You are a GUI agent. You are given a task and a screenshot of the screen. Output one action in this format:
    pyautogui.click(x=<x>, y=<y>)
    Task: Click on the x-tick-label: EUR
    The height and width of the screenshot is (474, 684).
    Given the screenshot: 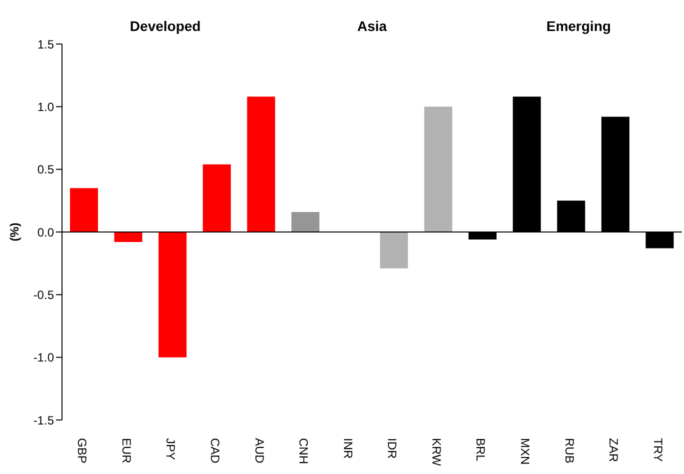 What is the action you would take?
    pyautogui.click(x=126, y=451)
    